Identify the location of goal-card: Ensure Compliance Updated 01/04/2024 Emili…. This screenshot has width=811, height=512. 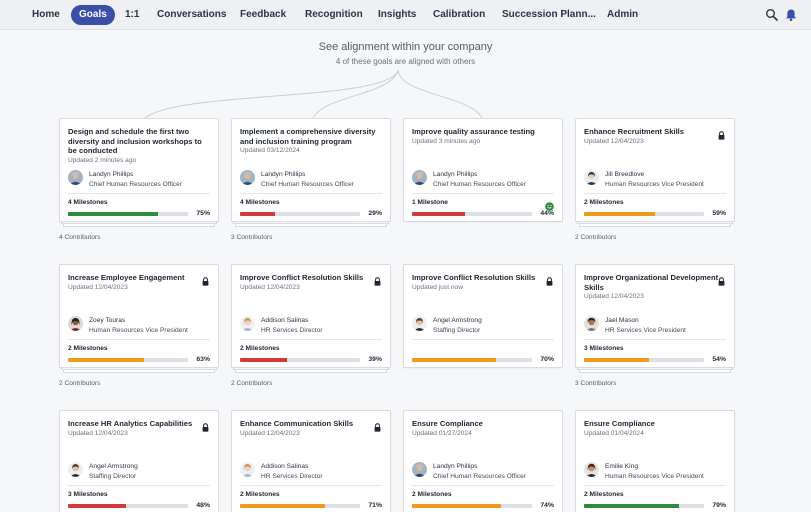
(655, 461).